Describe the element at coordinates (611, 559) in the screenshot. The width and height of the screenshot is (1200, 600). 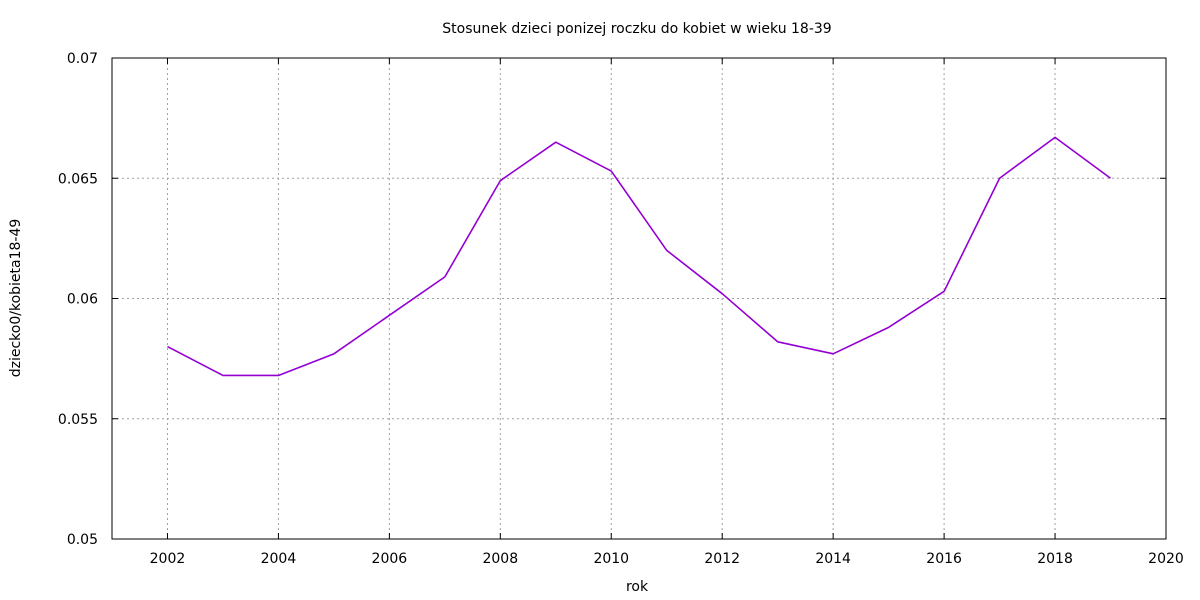
I see `x-tick-label: 2010` at that location.